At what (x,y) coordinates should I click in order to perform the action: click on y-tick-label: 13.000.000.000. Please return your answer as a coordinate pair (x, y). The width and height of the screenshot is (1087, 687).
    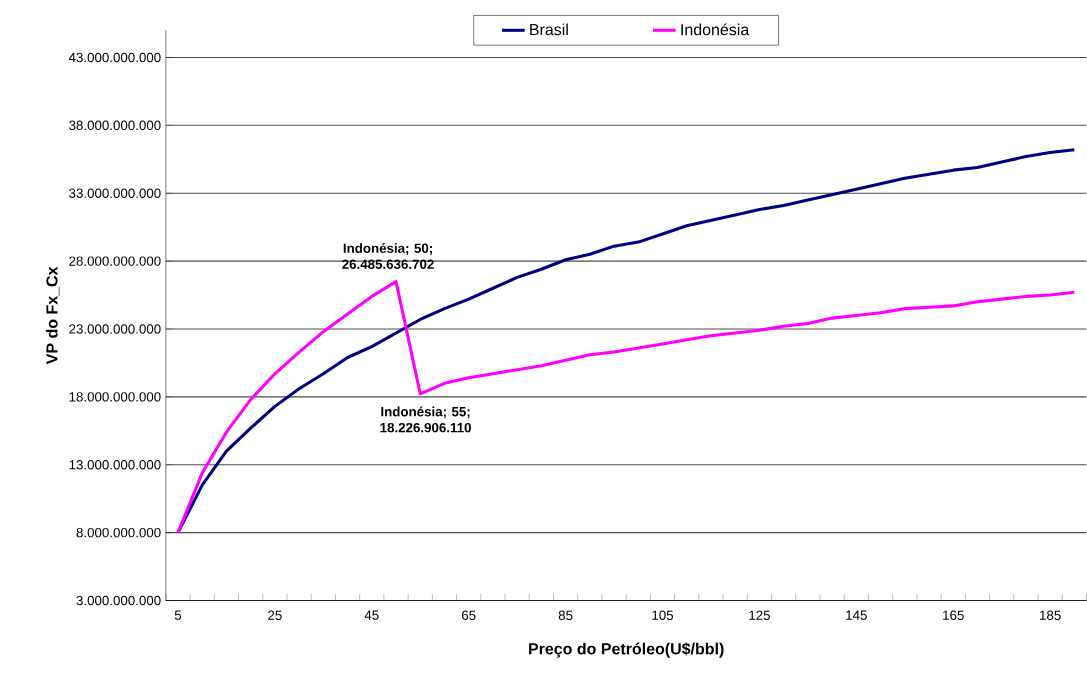
    Looking at the image, I should click on (115, 464).